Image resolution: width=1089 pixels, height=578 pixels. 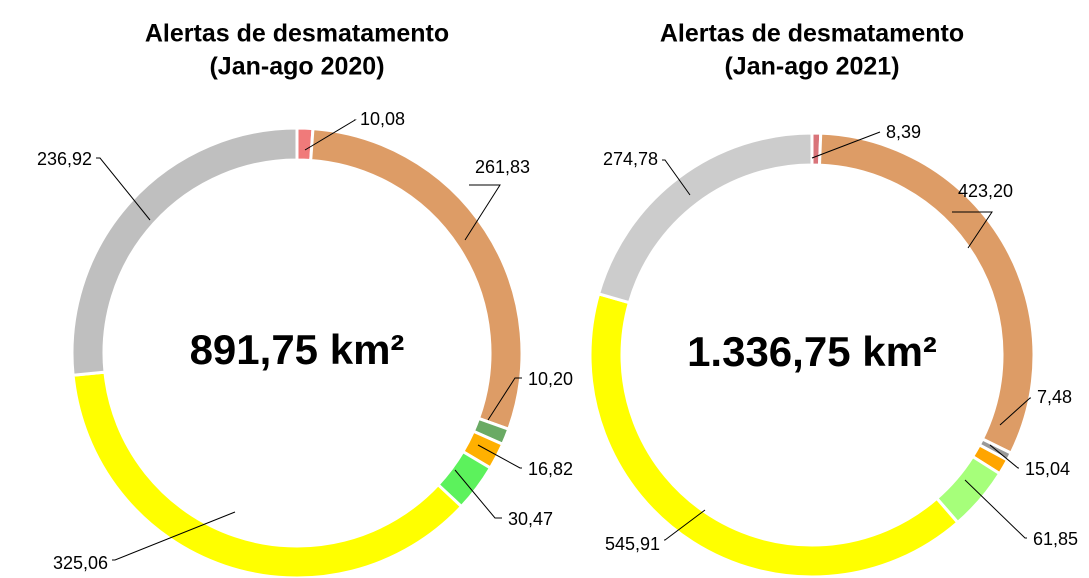 What do you see at coordinates (1055, 539) in the screenshot?
I see `data-label: 61,85` at bounding box center [1055, 539].